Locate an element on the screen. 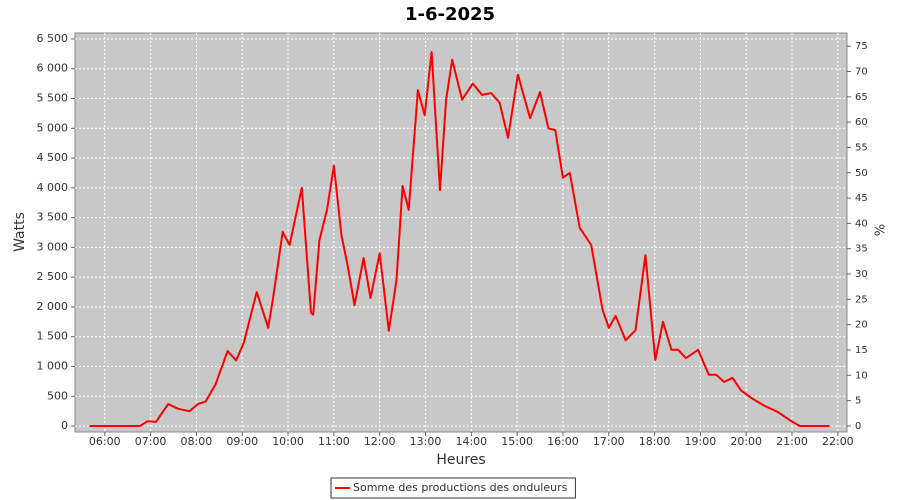  x-tick-label: 15:00 is located at coordinates (517, 441).